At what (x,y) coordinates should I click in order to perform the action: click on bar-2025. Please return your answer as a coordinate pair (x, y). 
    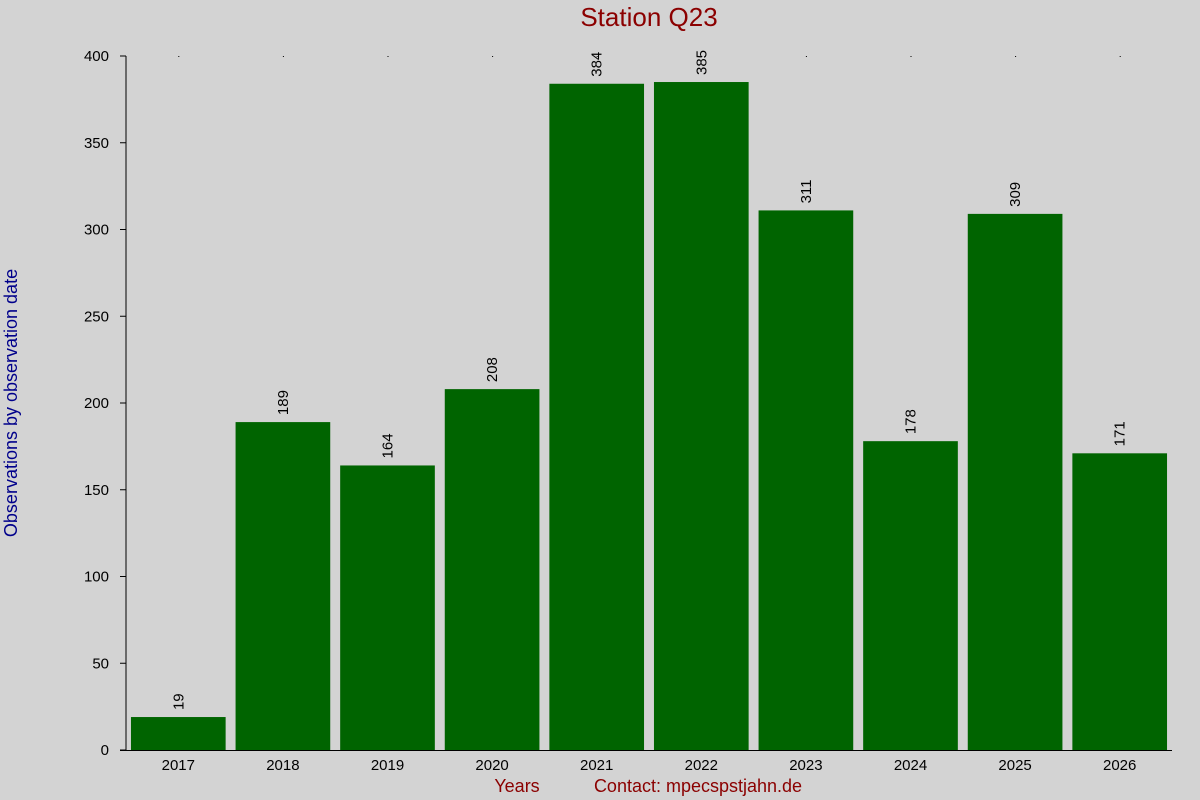
    Looking at the image, I should click on (1015, 481).